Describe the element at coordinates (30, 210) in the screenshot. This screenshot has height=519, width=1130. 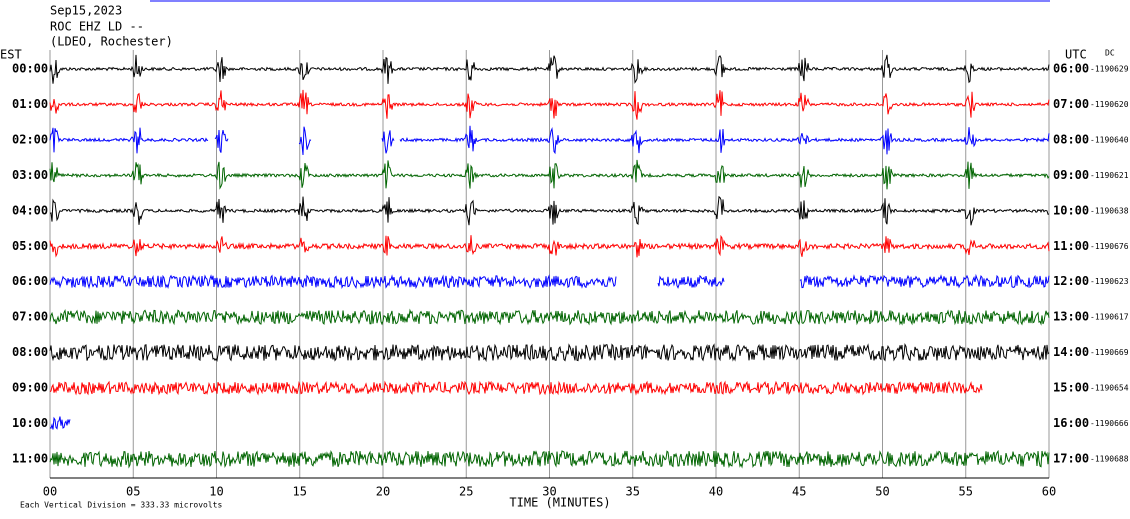
I see `est-label: 04:00` at that location.